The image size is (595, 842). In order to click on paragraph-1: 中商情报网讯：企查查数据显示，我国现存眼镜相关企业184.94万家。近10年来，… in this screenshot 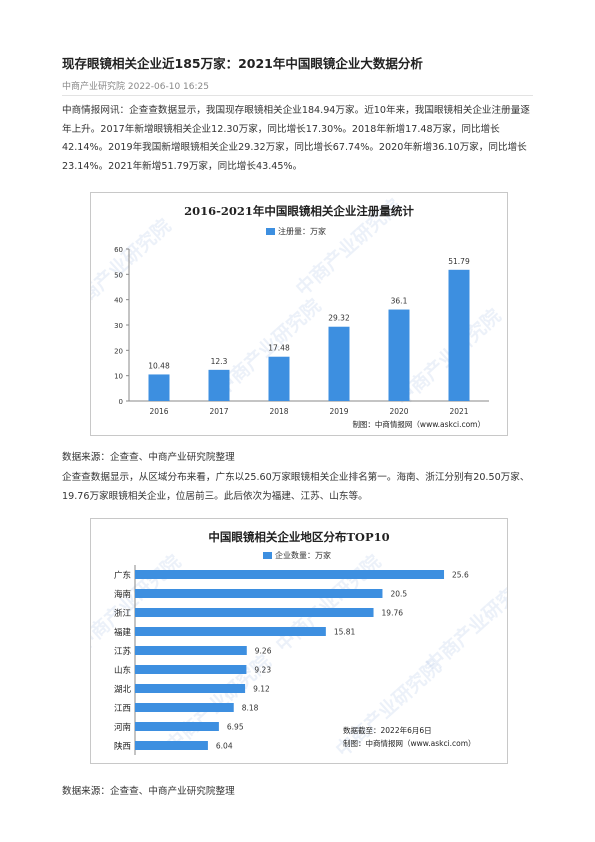, I will do `click(296, 138)`.